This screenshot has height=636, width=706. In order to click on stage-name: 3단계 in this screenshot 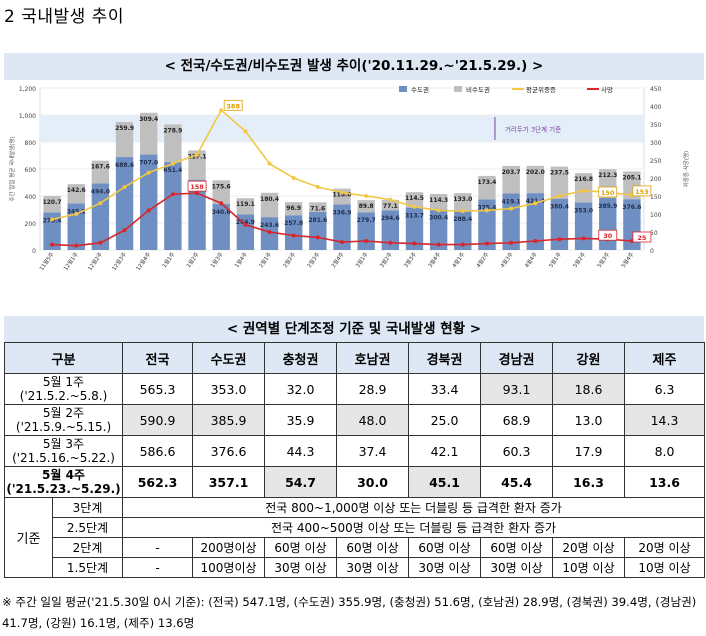, I will do `click(87, 507)`.